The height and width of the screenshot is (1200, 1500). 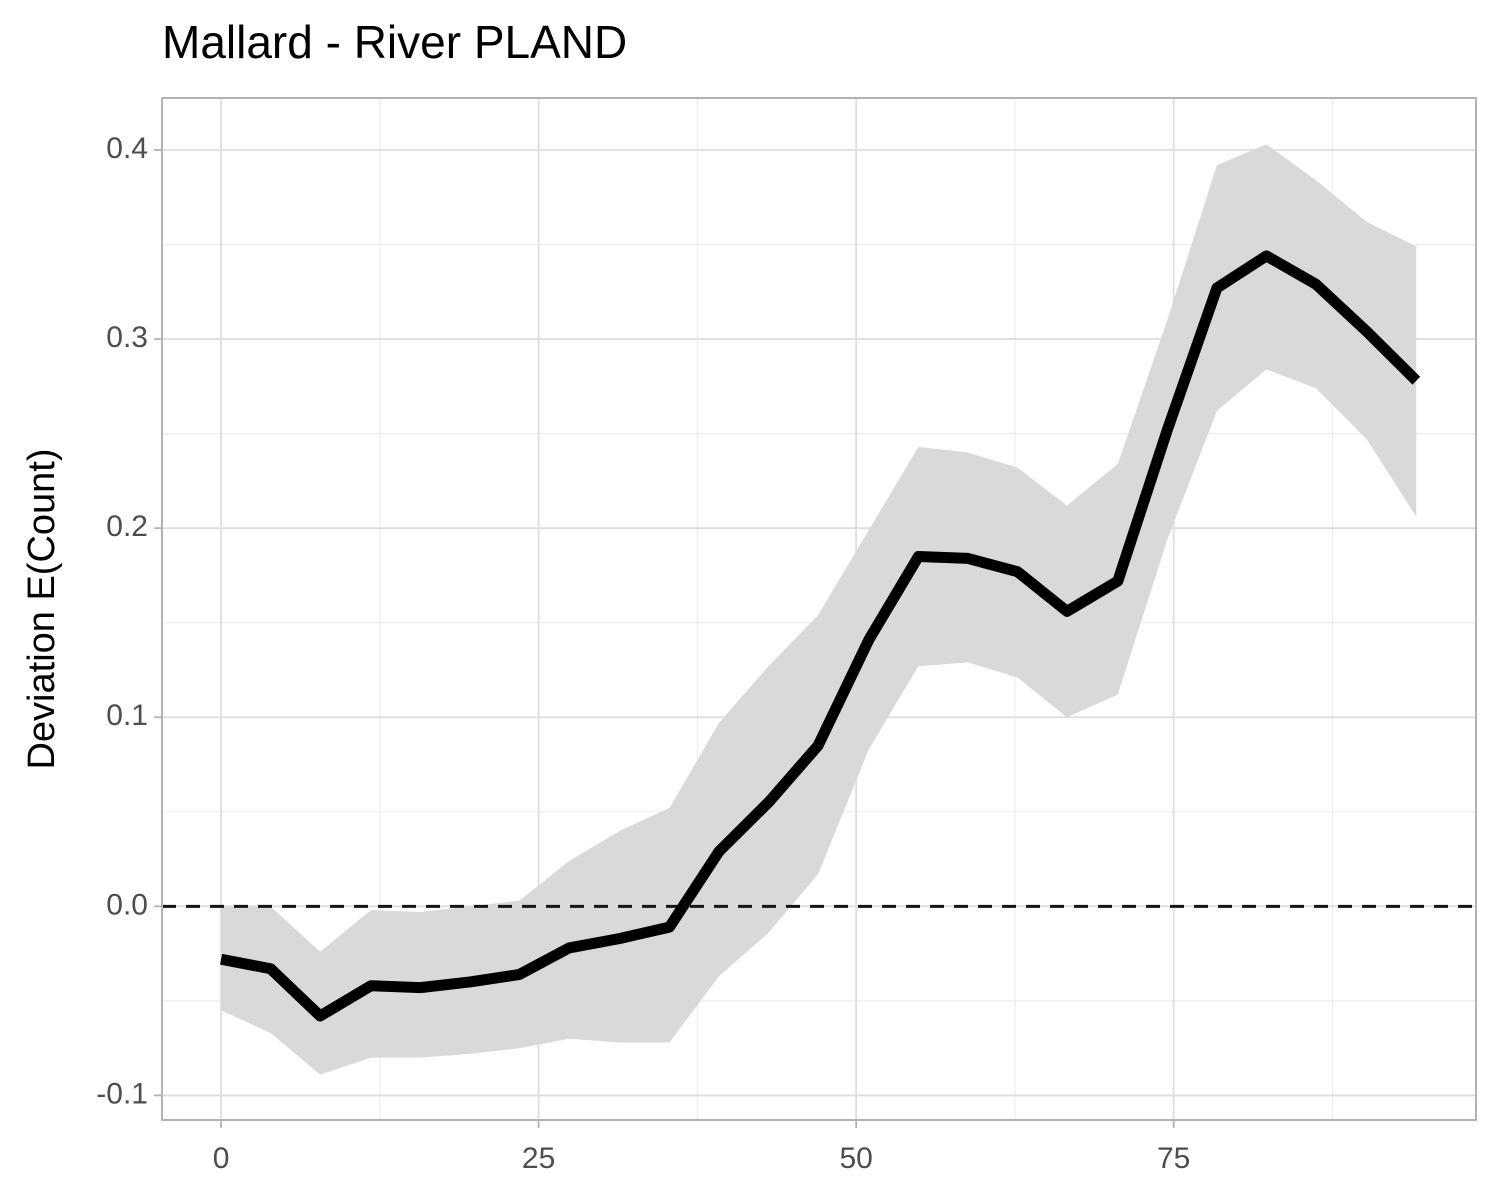 I want to click on x-tick-label: 50, so click(x=855, y=1158).